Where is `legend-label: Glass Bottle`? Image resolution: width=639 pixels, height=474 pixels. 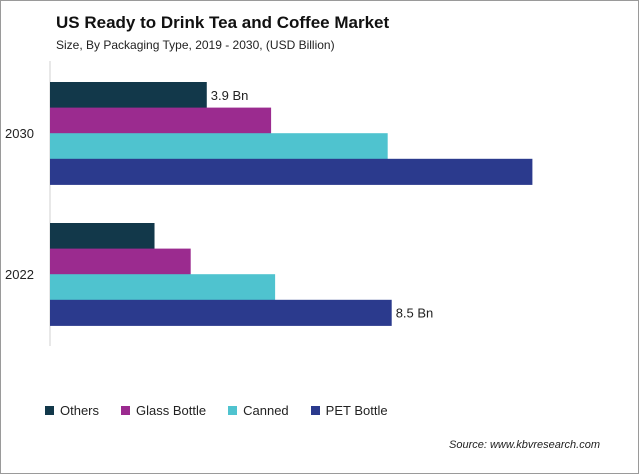
legend-label: Glass Bottle is located at coordinates (171, 410).